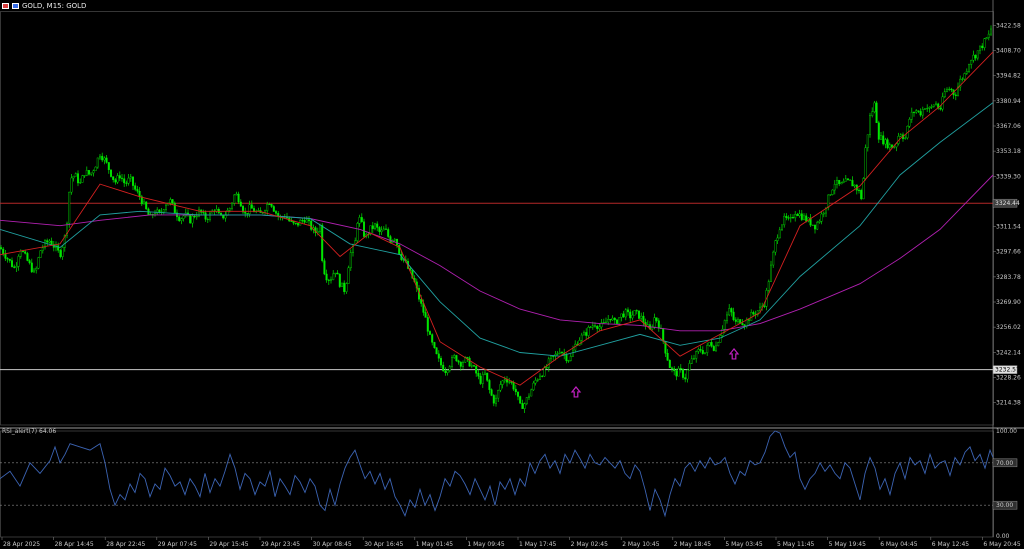 This screenshot has height=549, width=1024. Describe the element at coordinates (383, 544) in the screenshot. I see `time-tick-label: 30 Apr 16:45` at that location.